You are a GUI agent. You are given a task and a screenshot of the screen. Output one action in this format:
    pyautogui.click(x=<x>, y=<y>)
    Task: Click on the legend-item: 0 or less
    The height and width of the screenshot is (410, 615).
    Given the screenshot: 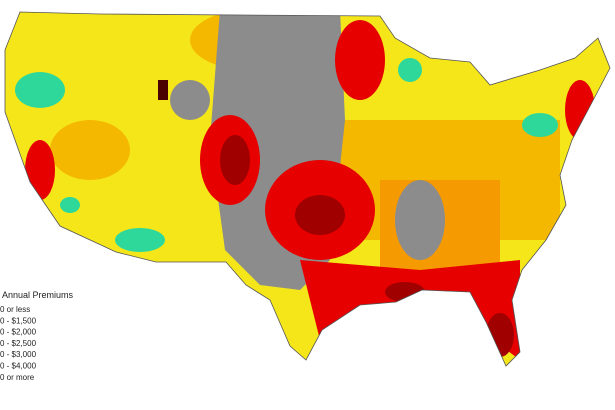 What is the action you would take?
    pyautogui.click(x=15, y=309)
    